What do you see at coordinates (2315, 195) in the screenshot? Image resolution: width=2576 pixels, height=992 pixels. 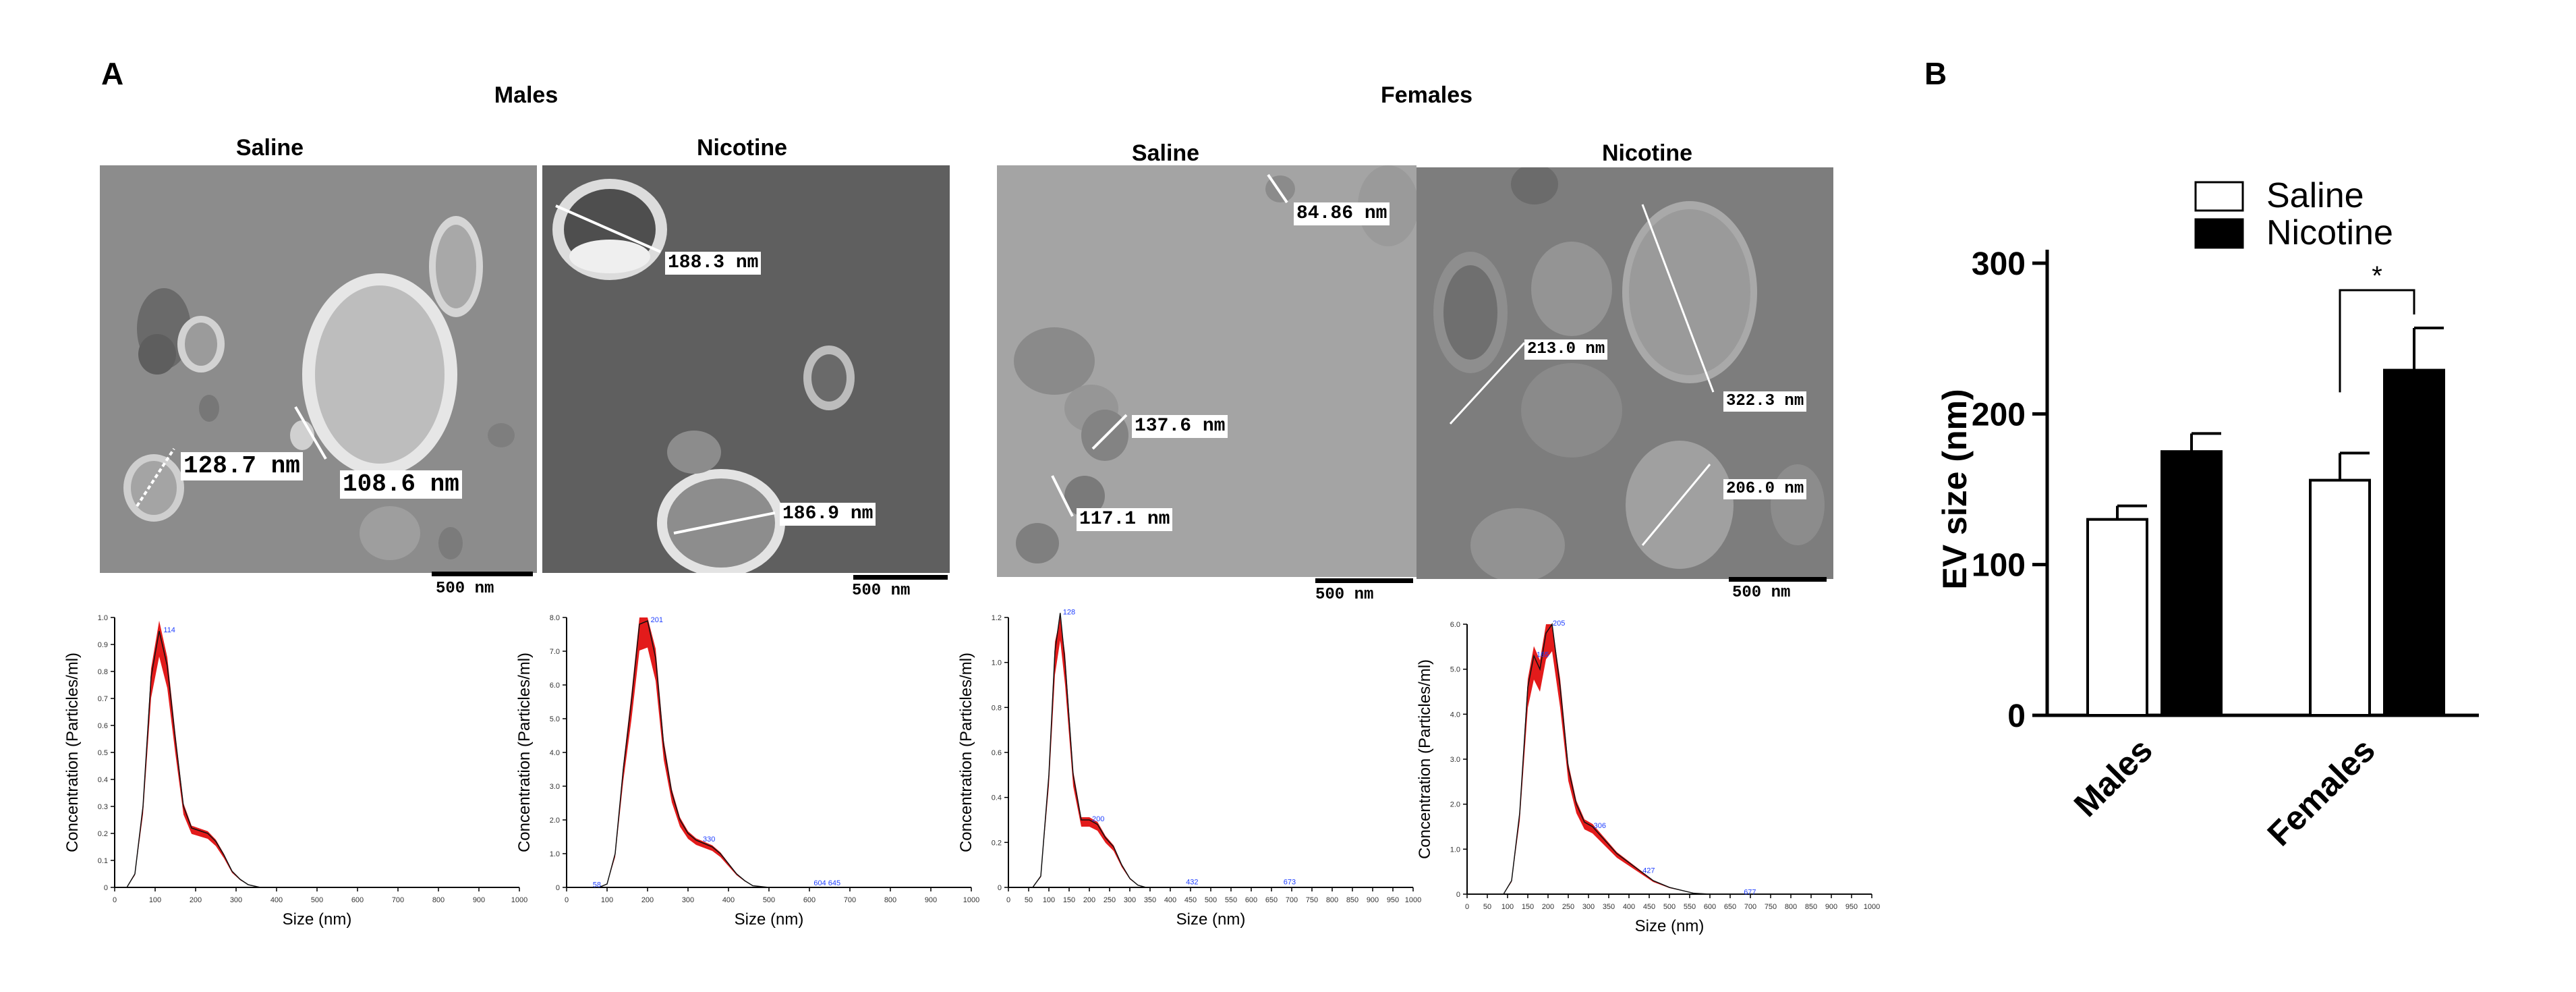 I see `legend-label: Saline` at bounding box center [2315, 195].